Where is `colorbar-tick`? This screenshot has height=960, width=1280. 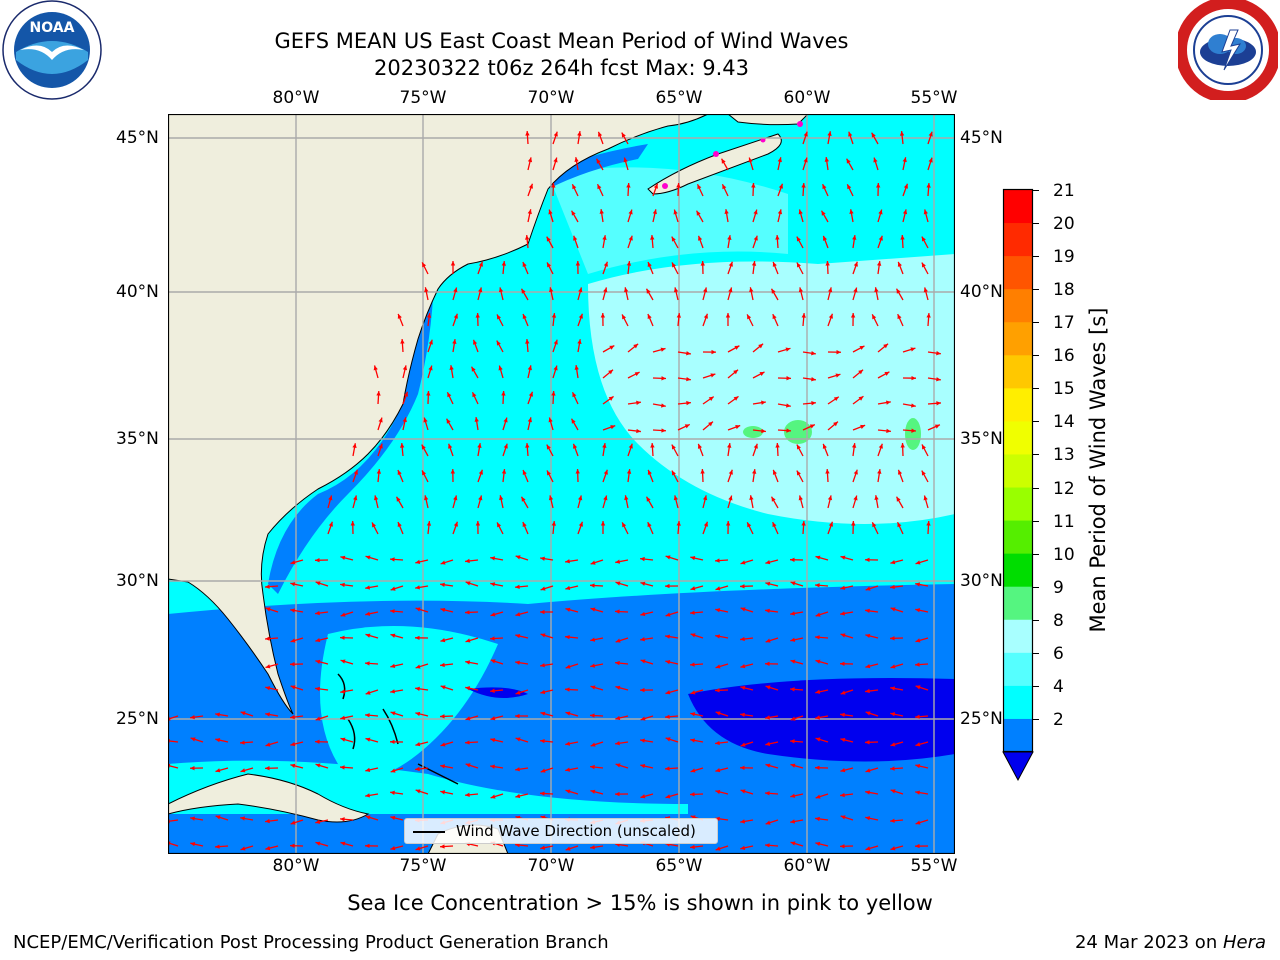
colorbar-tick is located at coordinates (1035, 488).